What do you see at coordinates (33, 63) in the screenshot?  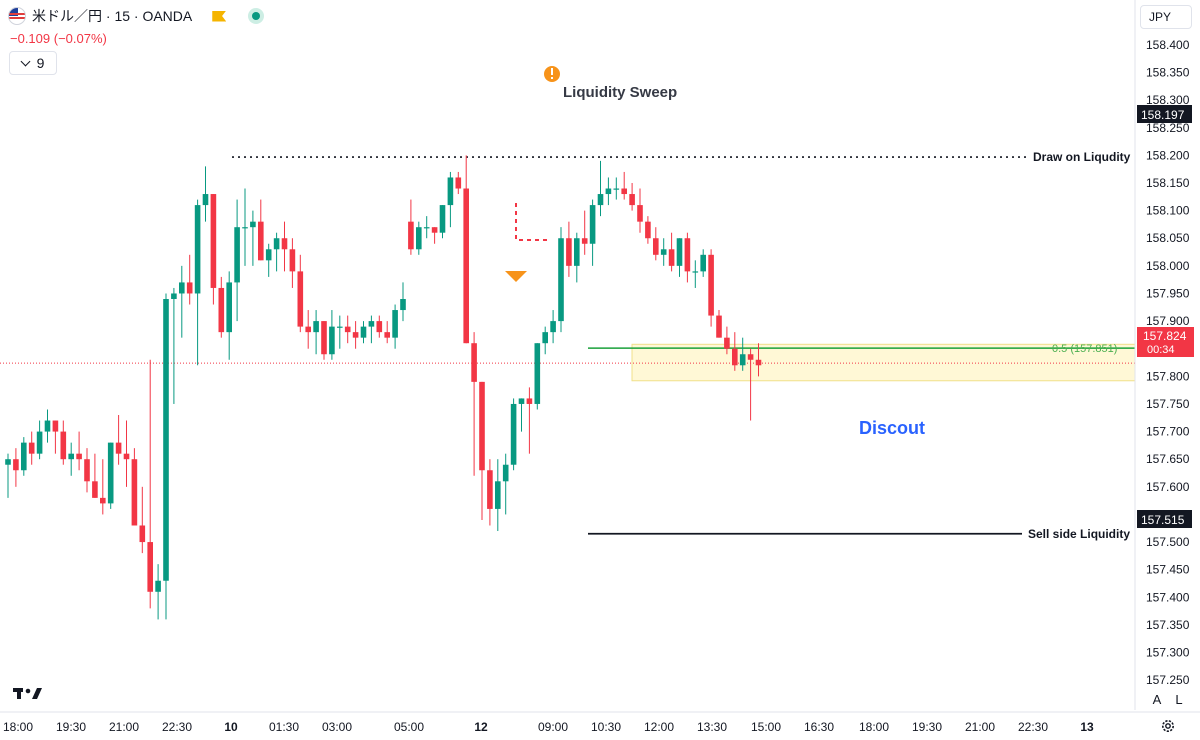 I see `indicators-collapse-button: 9` at bounding box center [33, 63].